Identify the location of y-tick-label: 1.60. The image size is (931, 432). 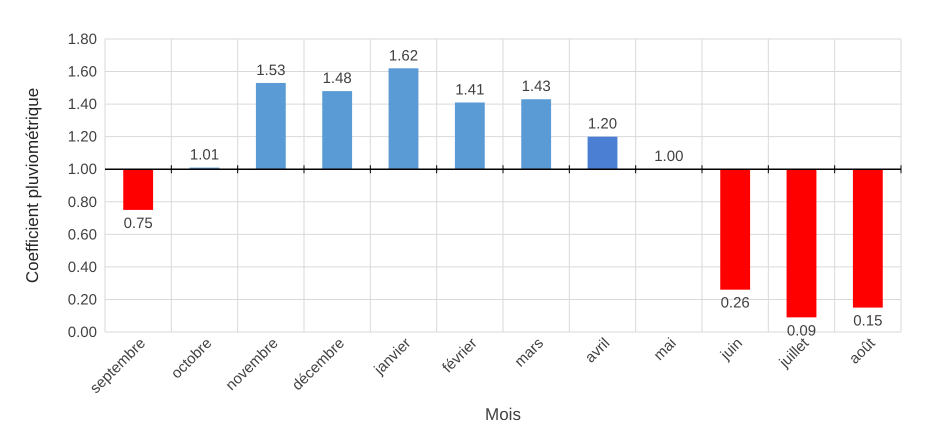
(82, 72).